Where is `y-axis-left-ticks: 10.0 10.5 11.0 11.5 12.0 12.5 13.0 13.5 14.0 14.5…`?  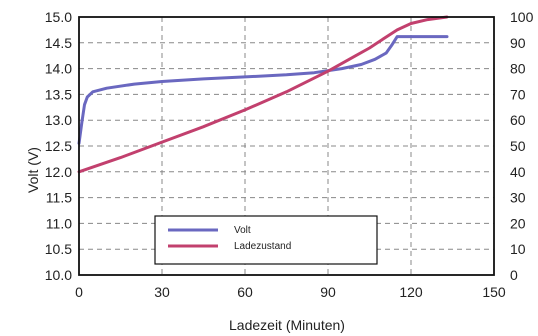
y-axis-left-ticks: 10.0 10.5 11.0 11.5 12.0 12.5 13.0 13.5 14.0 14.5… is located at coordinates (58, 146).